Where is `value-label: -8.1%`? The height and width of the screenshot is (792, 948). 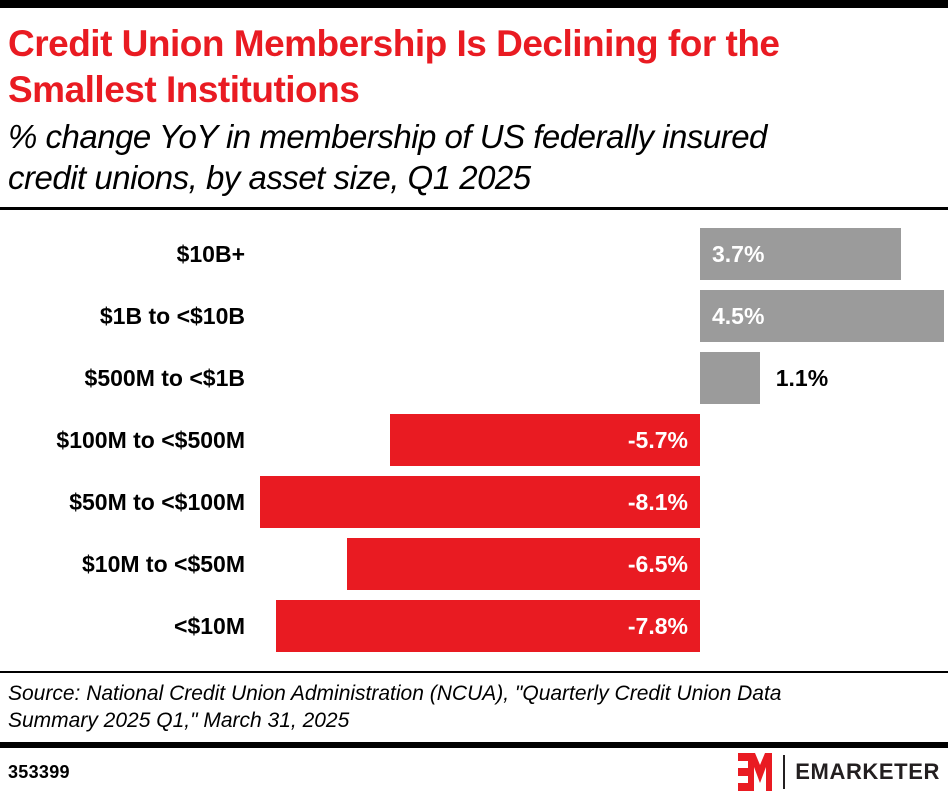 value-label: -8.1% is located at coordinates (657, 501).